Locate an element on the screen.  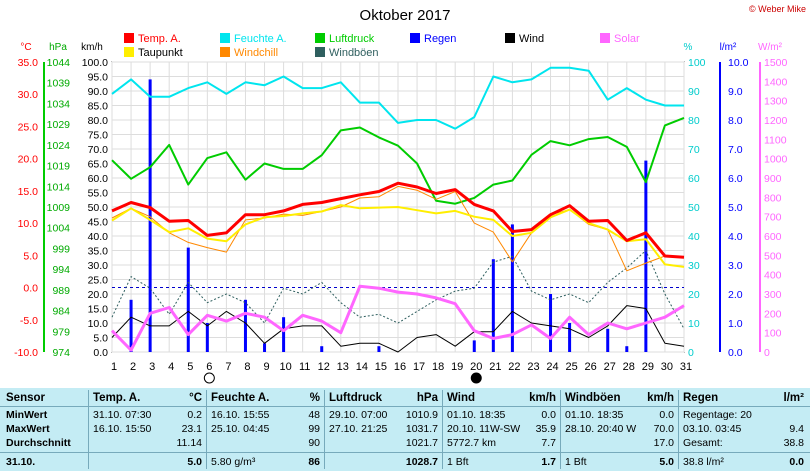
wind-tick-label: 0.0 is located at coordinates (100, 353).